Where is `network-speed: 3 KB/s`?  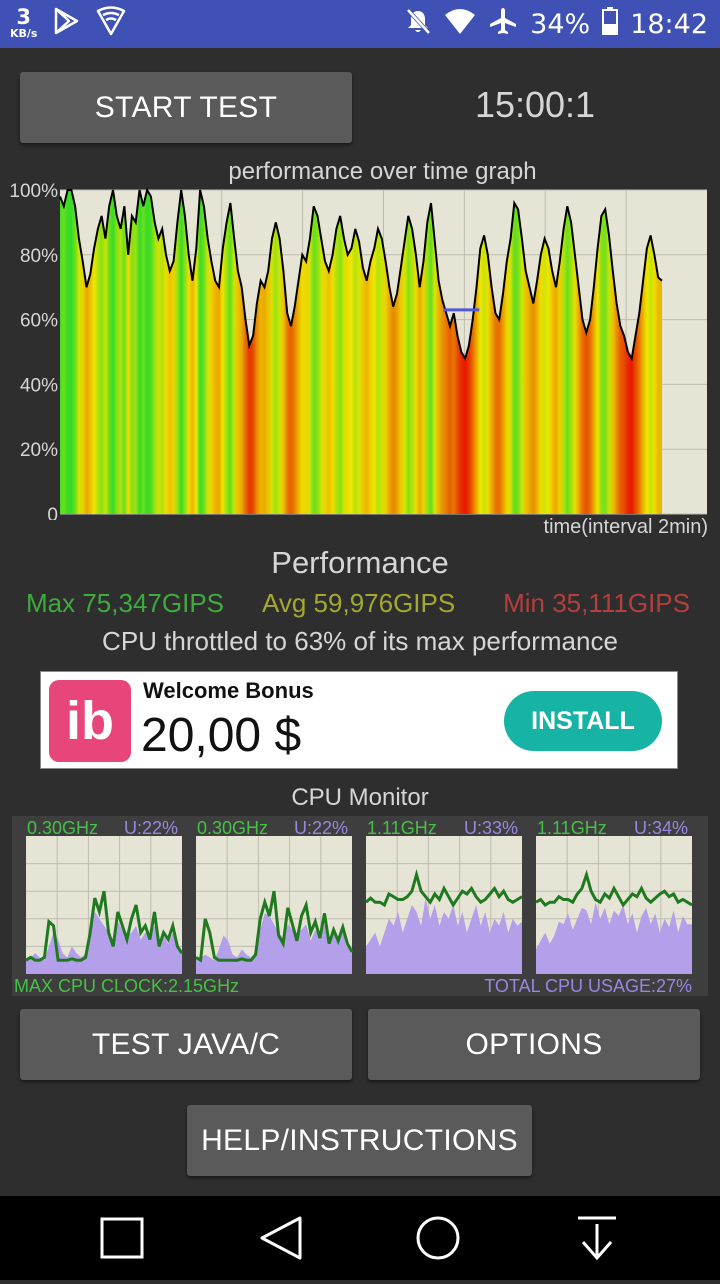
network-speed: 3 KB/s is located at coordinates (24, 22).